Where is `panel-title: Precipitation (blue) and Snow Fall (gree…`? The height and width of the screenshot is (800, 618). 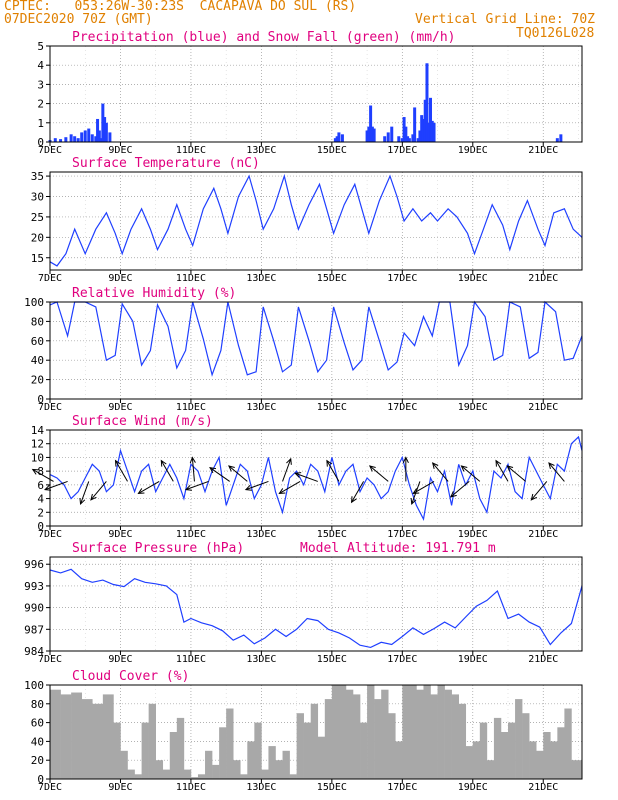 panel-title: Precipitation (blue) and Snow Fall (gree… is located at coordinates (264, 37).